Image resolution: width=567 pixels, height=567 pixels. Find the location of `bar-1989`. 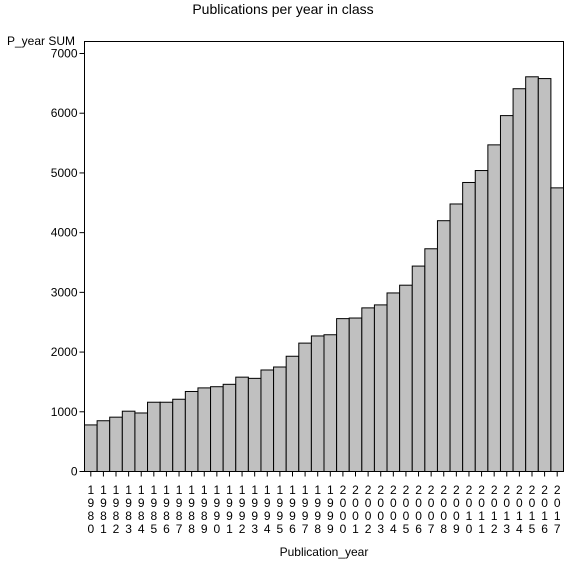

bar-1989 is located at coordinates (204, 429).